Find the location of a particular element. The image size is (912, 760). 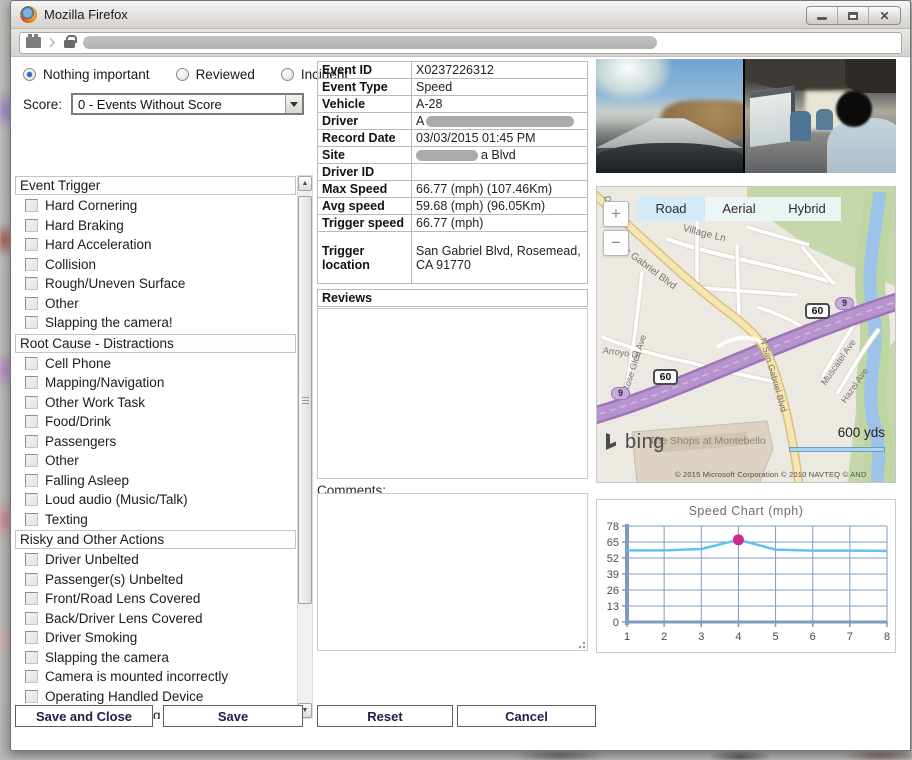

action-buttons: Save and Close Save Reset Cancel is located at coordinates (305, 716).